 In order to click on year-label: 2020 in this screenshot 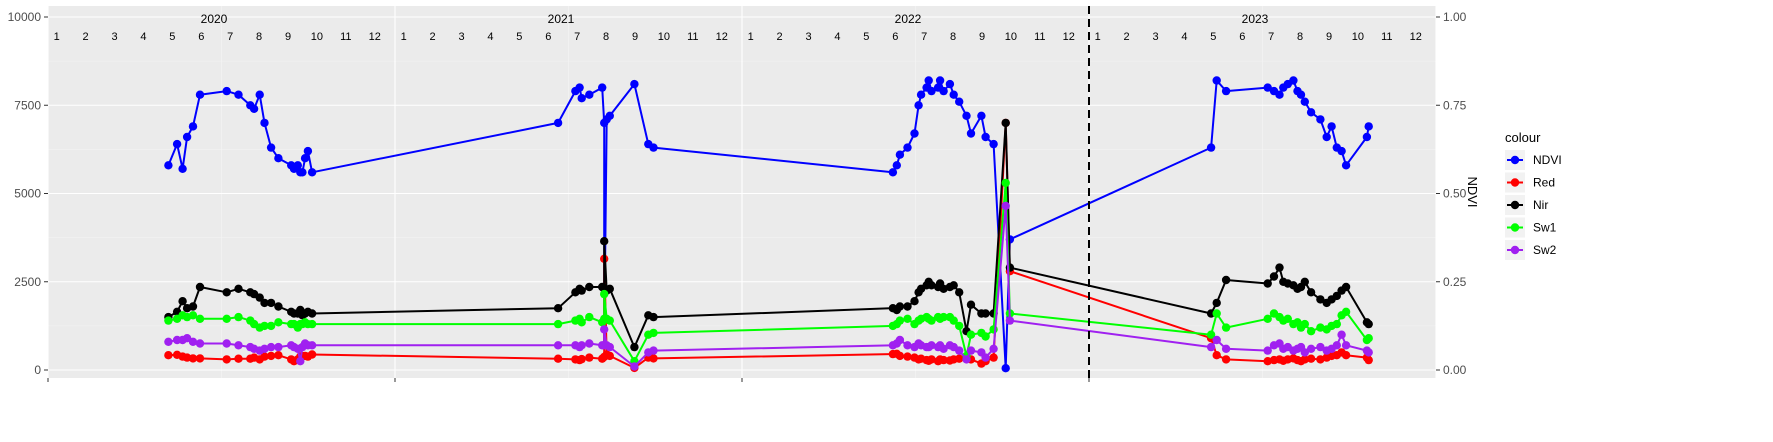, I will do `click(214, 19)`.